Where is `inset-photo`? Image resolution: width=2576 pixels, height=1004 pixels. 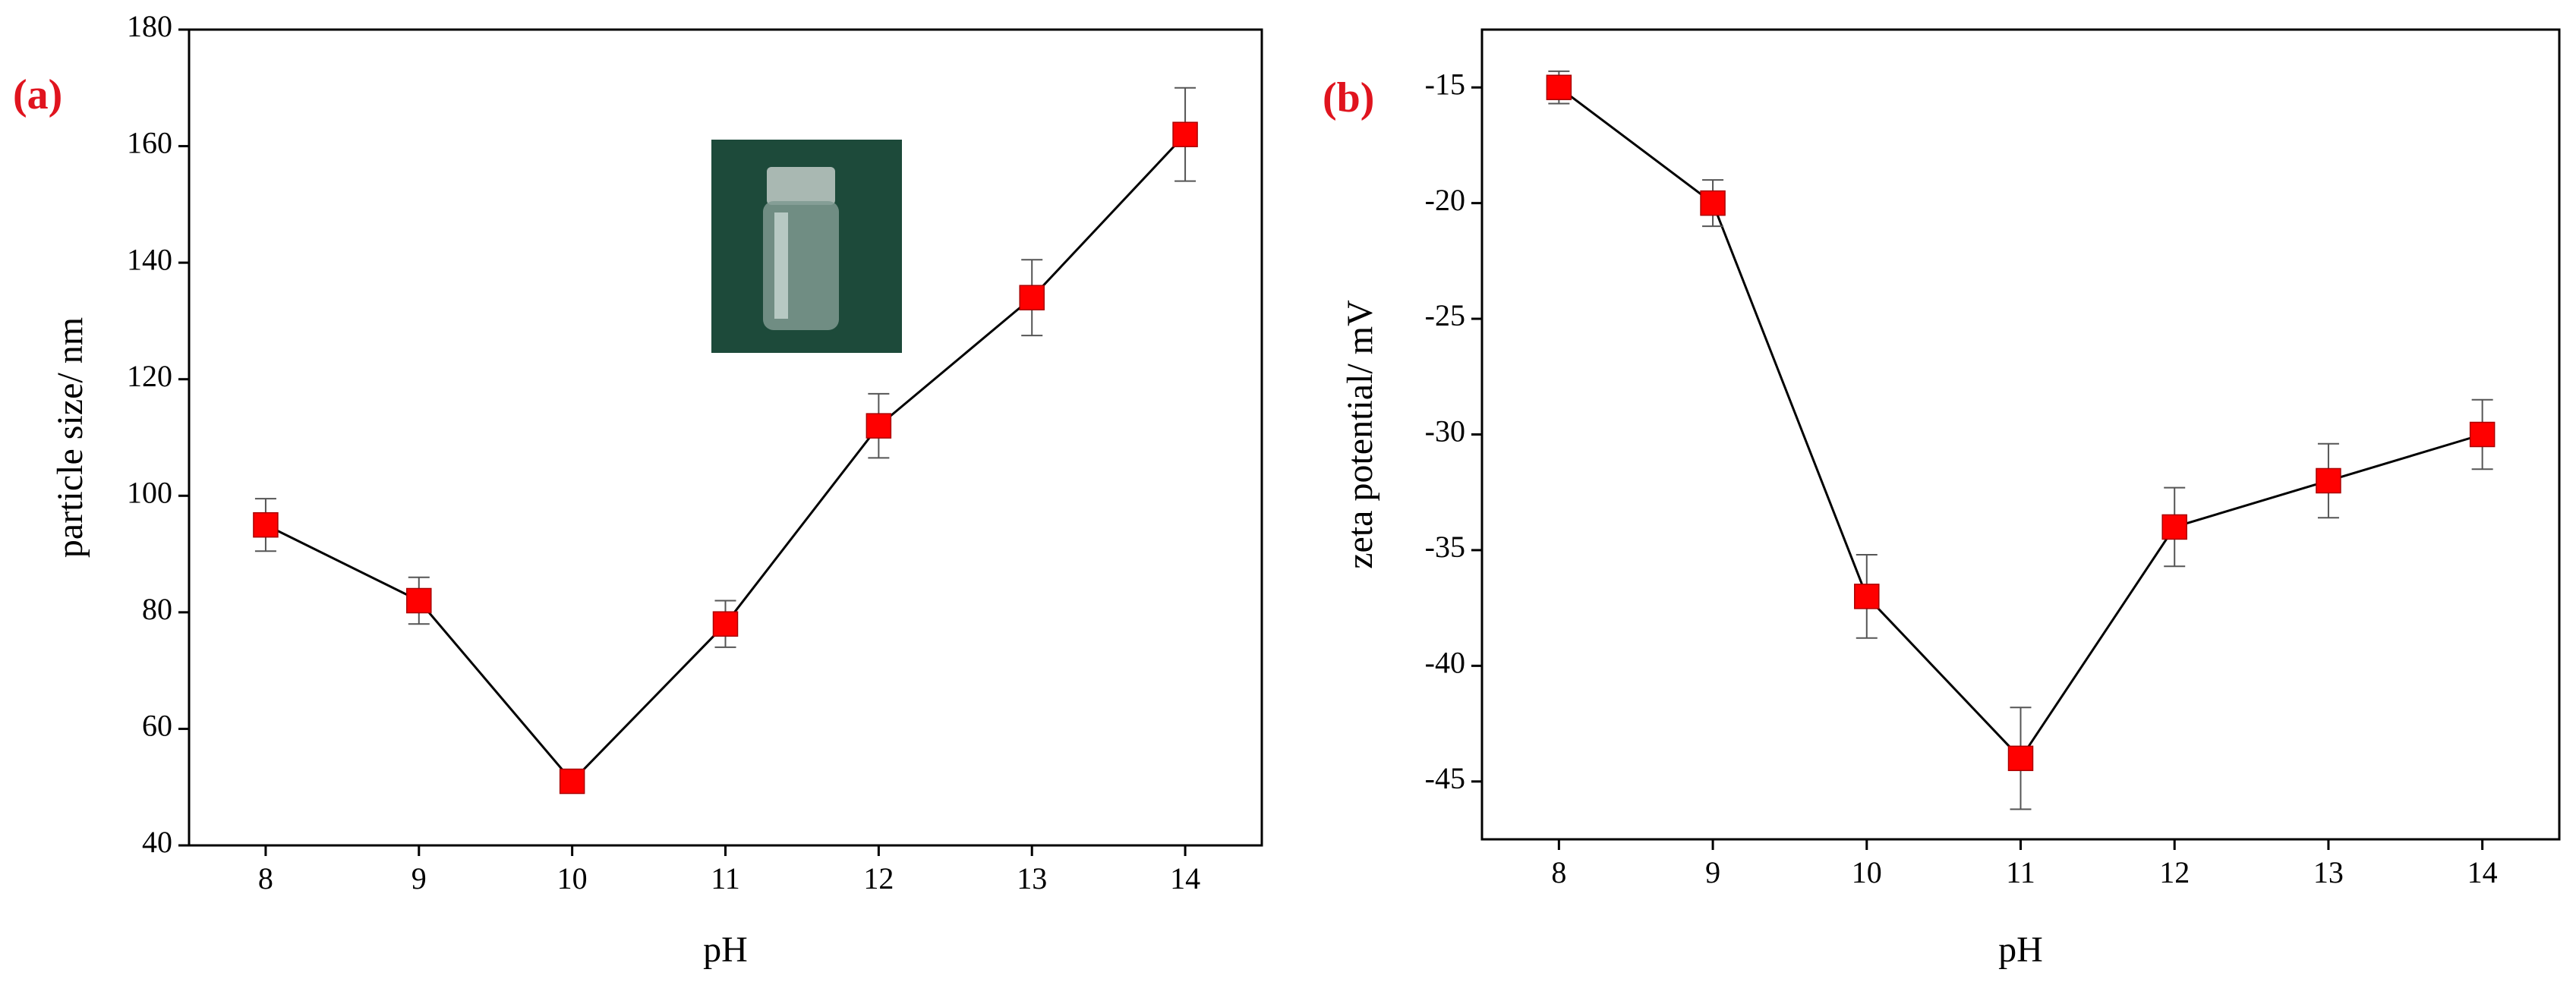 inset-photo is located at coordinates (806, 247).